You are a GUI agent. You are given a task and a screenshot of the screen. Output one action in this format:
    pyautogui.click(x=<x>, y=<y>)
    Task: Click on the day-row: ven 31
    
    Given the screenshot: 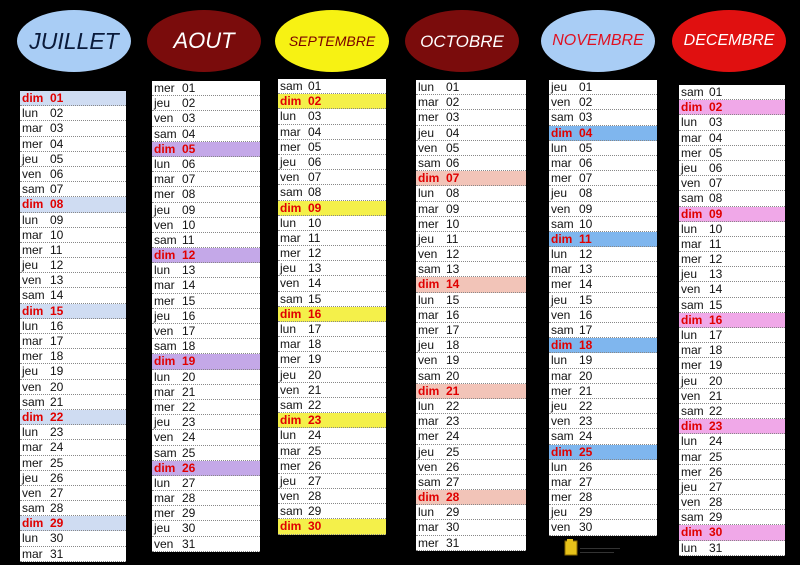 What is the action you would take?
    pyautogui.click(x=206, y=544)
    